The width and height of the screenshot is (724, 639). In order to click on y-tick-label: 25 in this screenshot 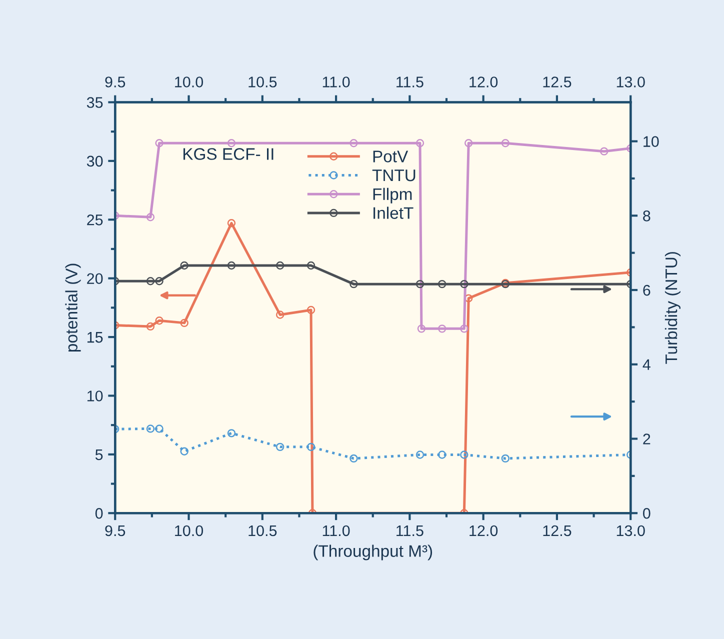, I will do `click(95, 220)`.